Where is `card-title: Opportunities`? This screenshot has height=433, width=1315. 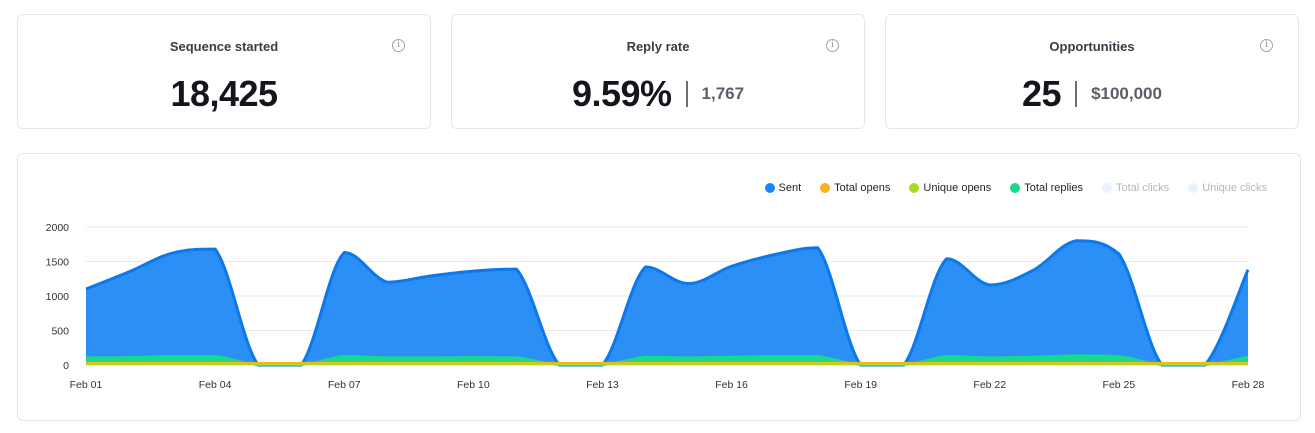 card-title: Opportunities is located at coordinates (1092, 46).